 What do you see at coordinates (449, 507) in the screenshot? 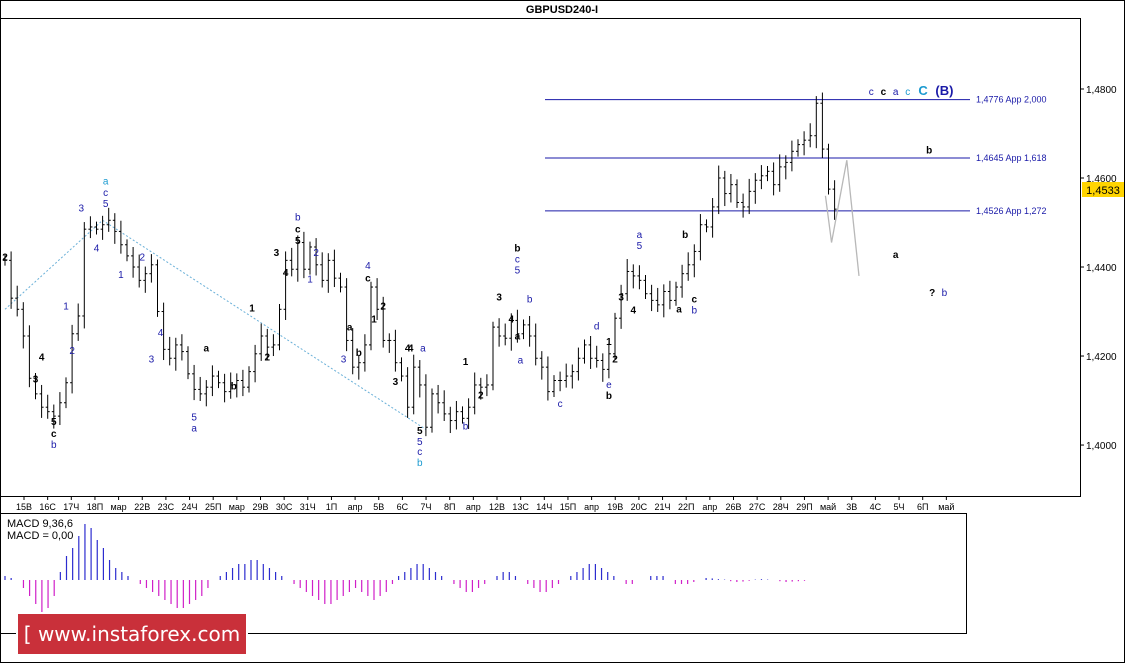
I see `x-tick-label: 8П` at bounding box center [449, 507].